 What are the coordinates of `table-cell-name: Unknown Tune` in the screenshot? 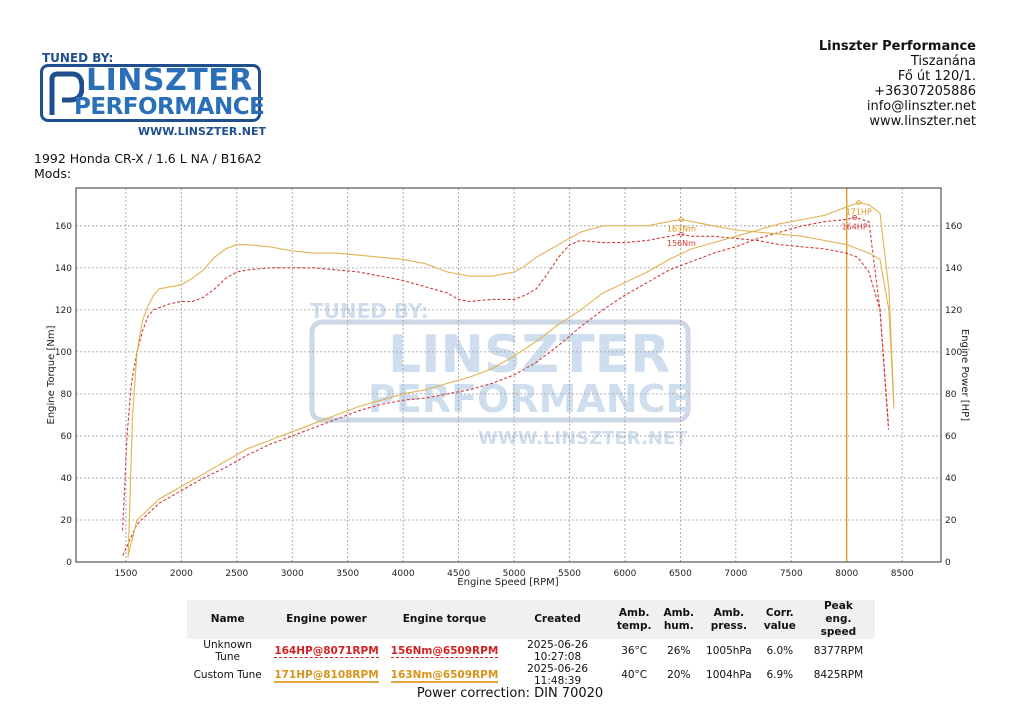 It's located at (228, 651).